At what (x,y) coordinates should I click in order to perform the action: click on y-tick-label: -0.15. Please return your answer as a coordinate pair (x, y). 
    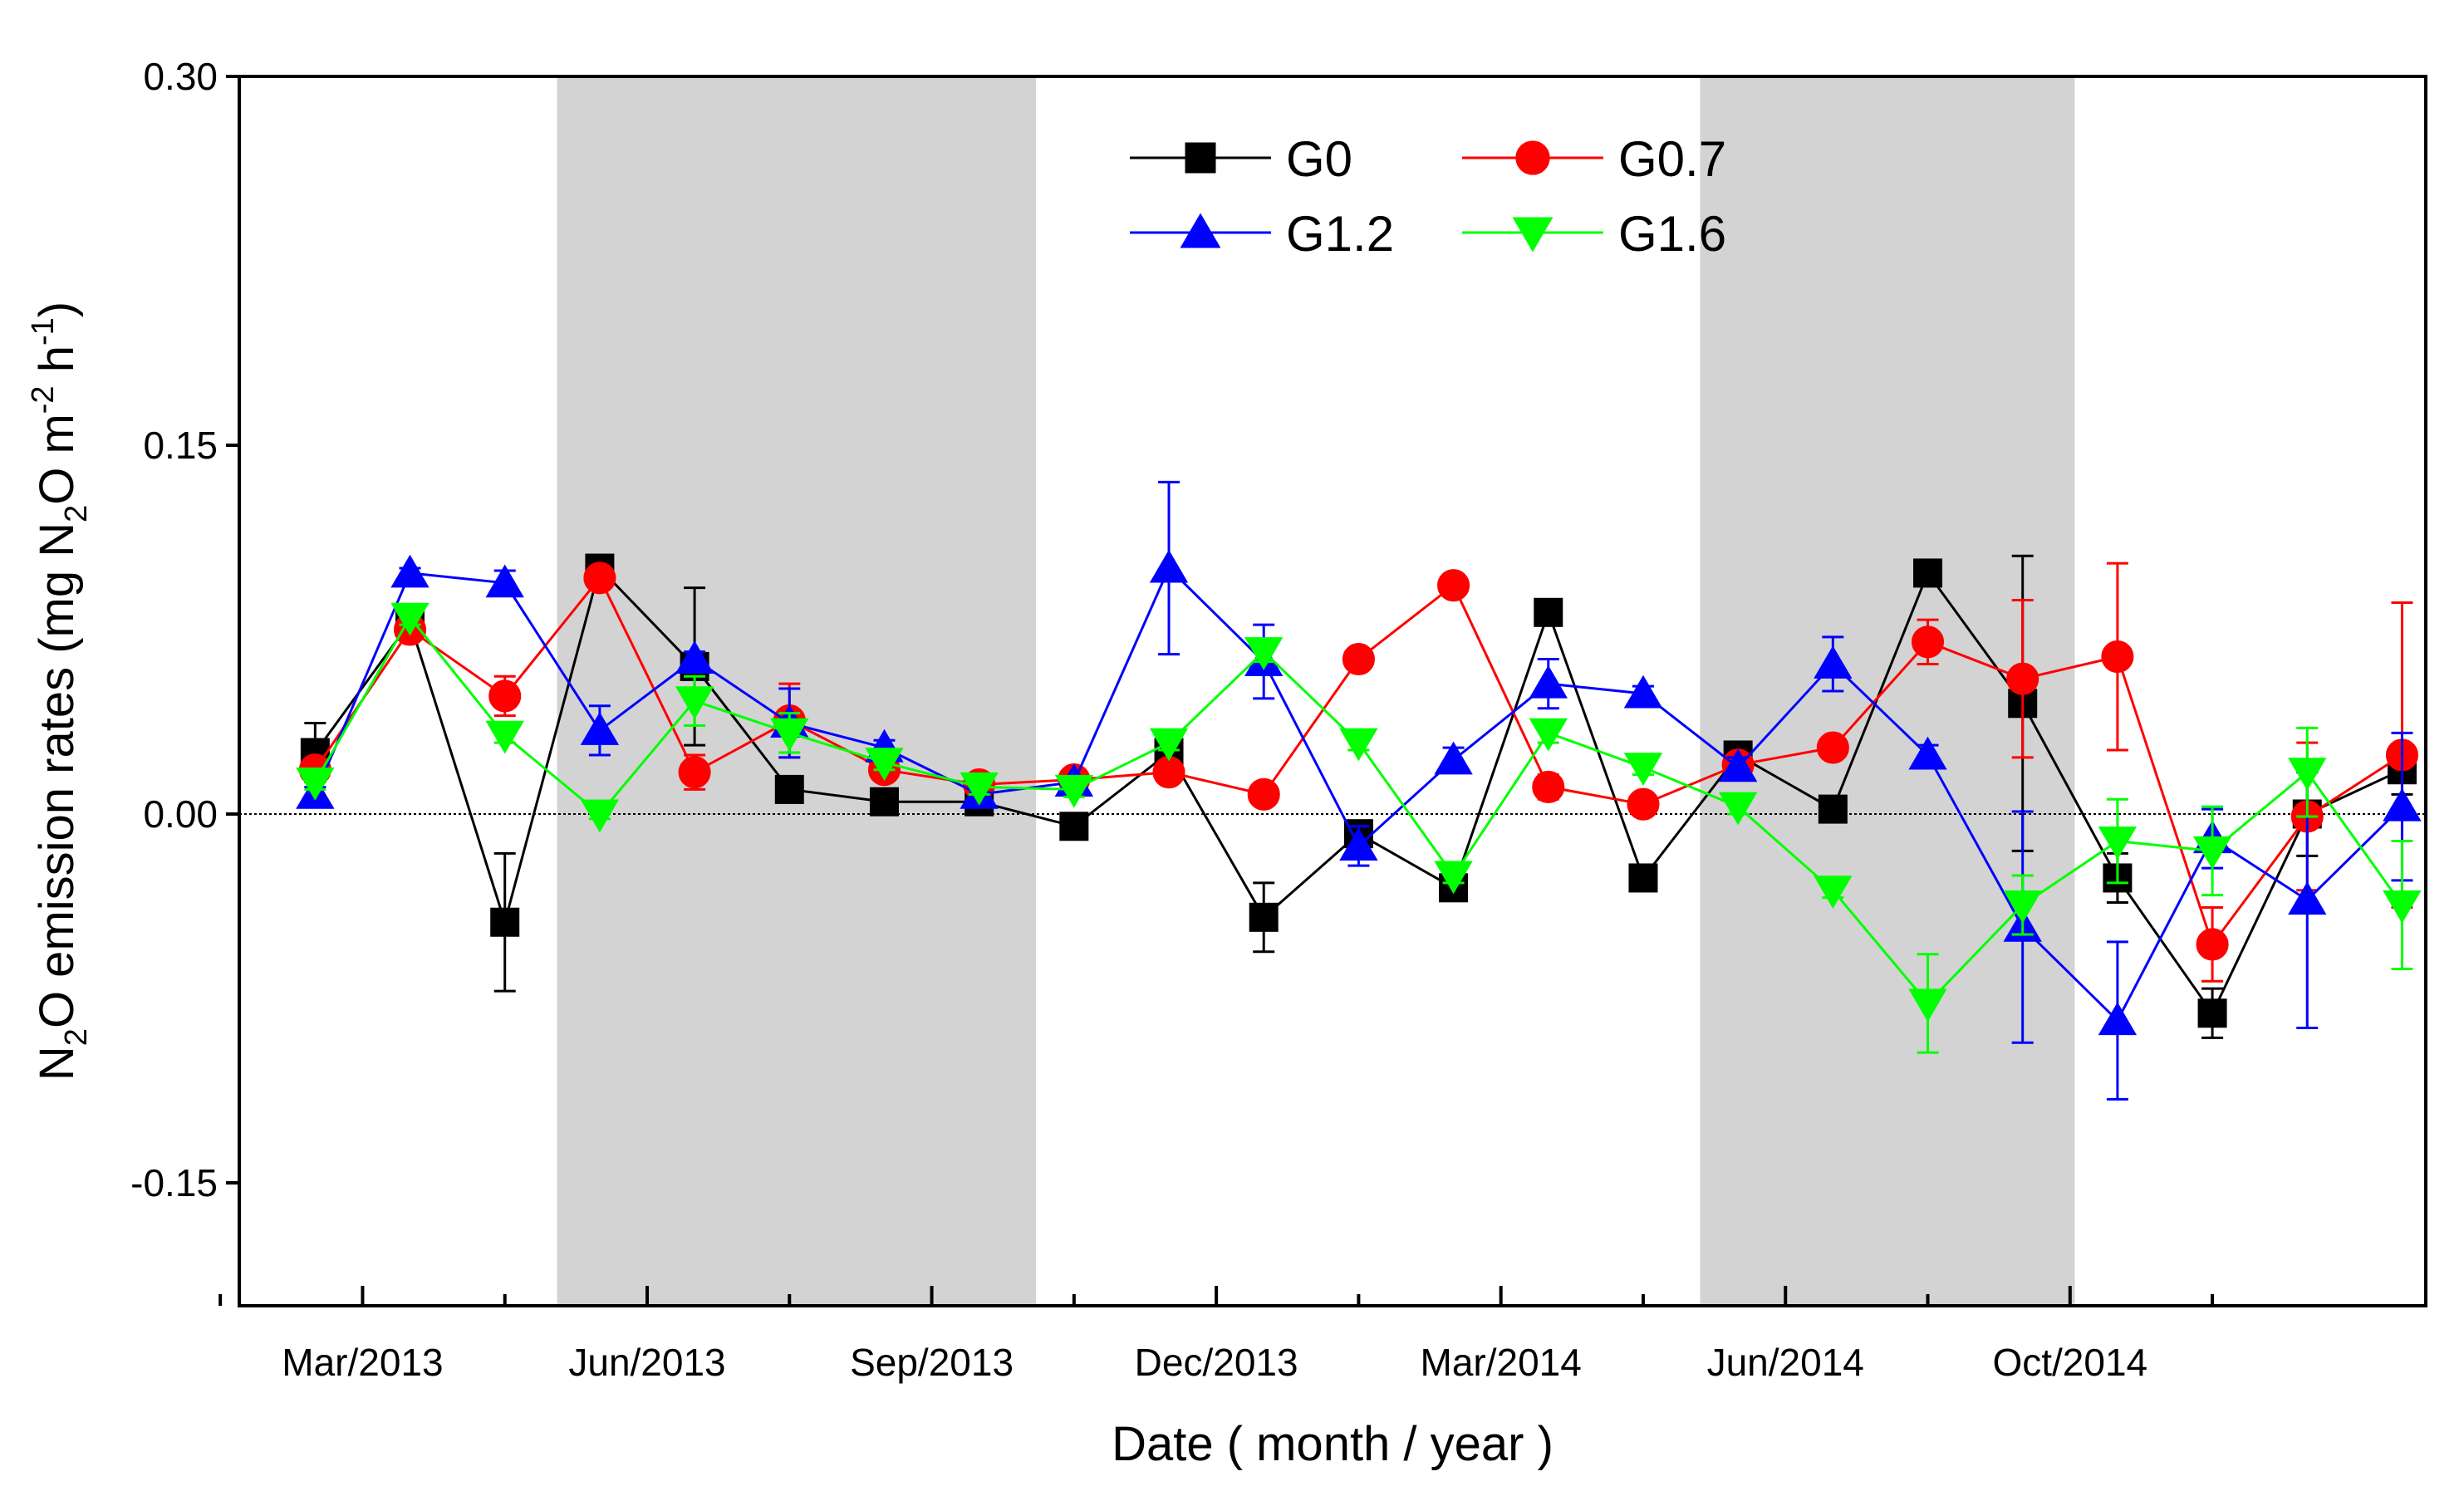
    Looking at the image, I should click on (174, 1182).